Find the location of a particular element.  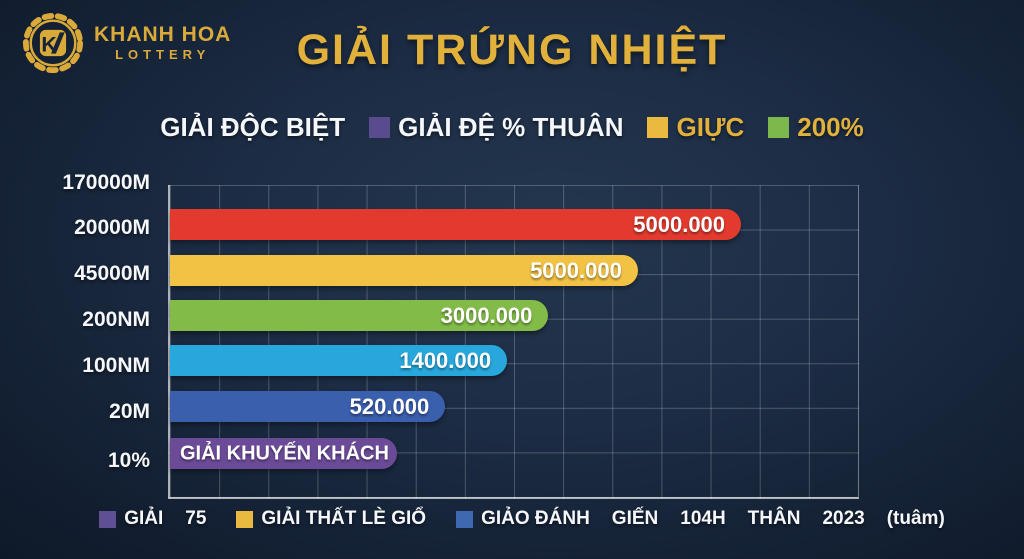

legend-label: GIẢI THẤT LÈ GIỔ is located at coordinates (344, 518).